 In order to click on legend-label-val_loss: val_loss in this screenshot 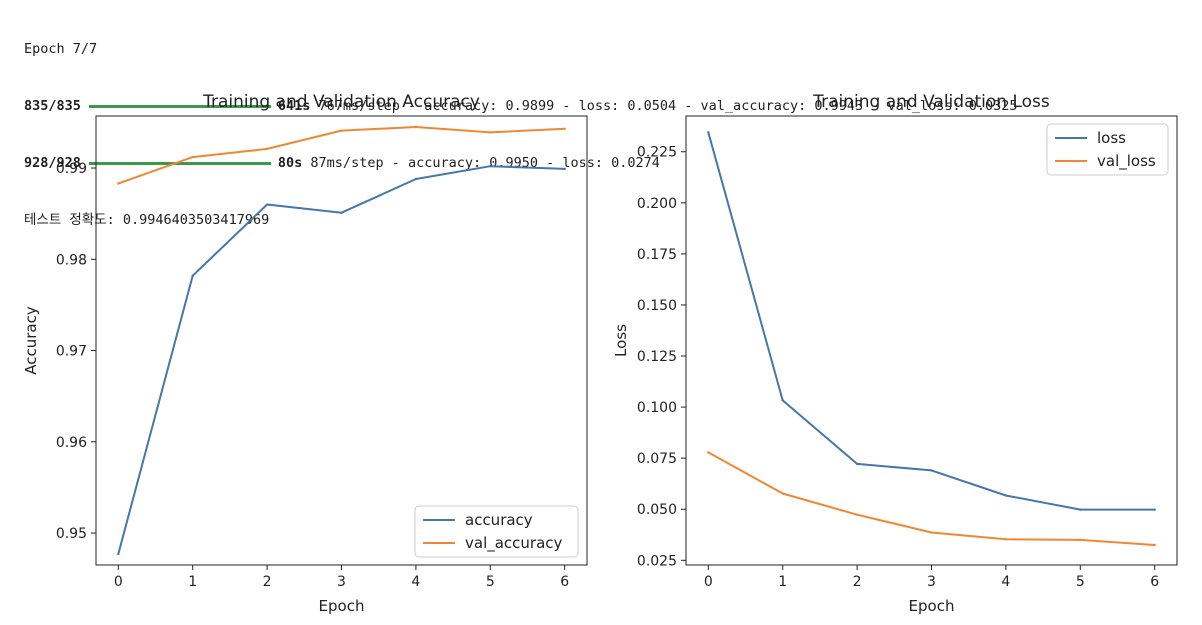, I will do `click(1126, 161)`.